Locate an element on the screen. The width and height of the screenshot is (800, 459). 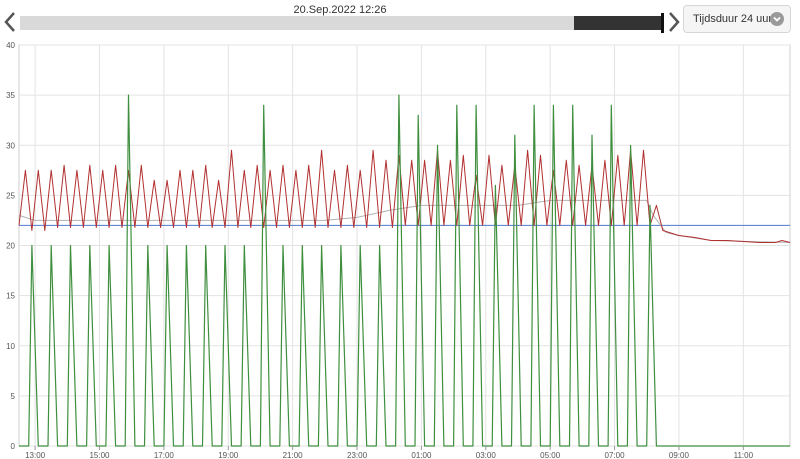
x-tick-label: 17:00 is located at coordinates (164, 455).